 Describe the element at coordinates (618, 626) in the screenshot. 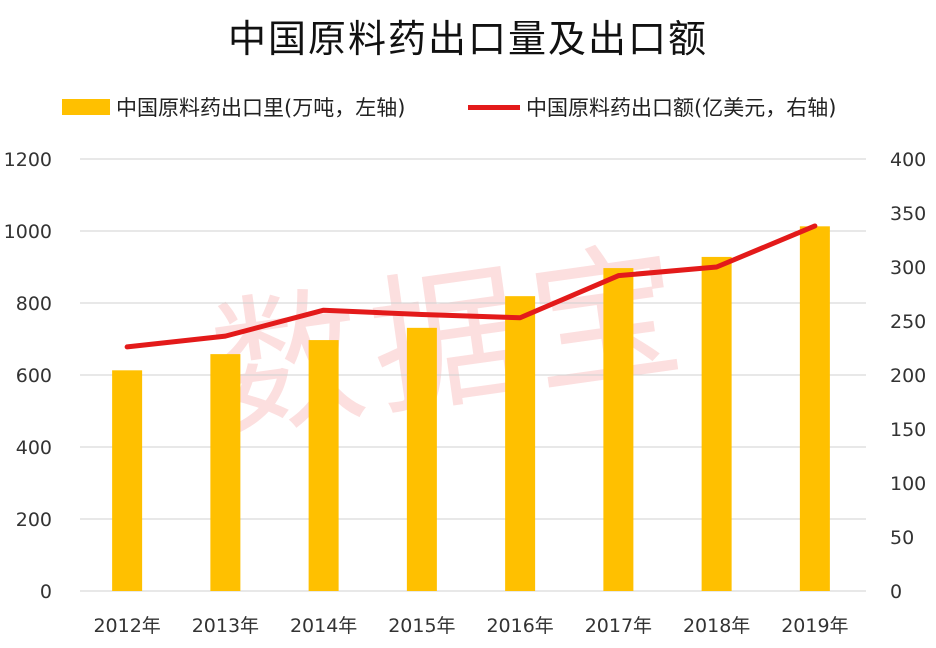

I see `x-tick-label: 2017年` at that location.